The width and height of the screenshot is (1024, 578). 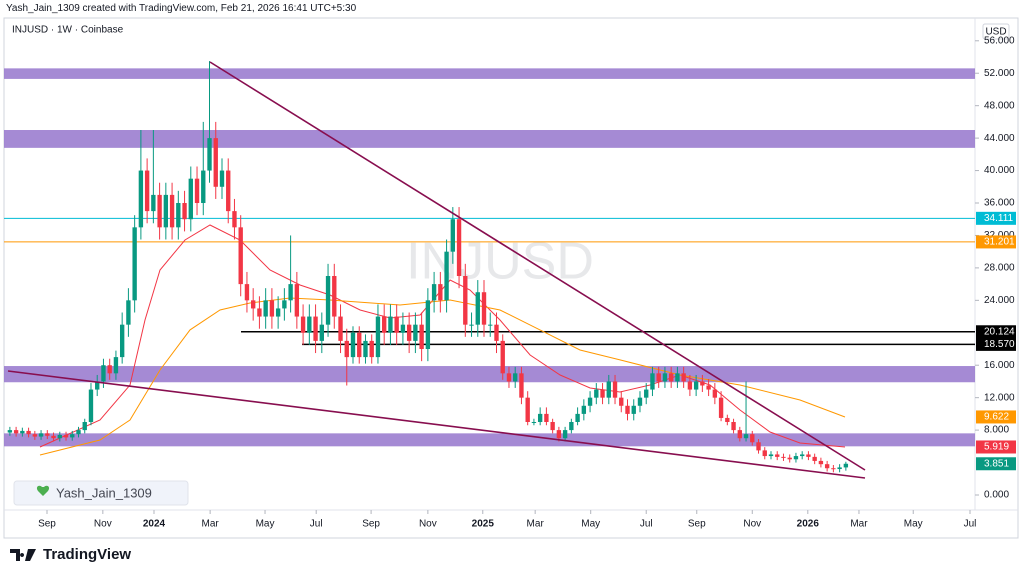 I want to click on y-tick-label: 8.000, so click(x=996, y=430).